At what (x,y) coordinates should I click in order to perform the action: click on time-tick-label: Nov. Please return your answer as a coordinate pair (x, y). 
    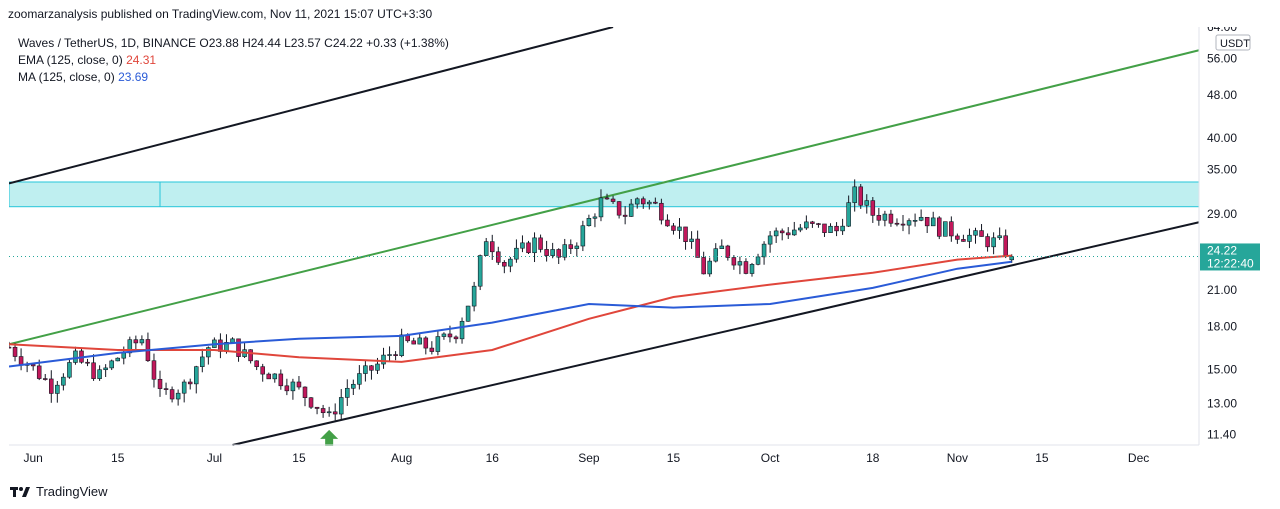
    Looking at the image, I should click on (957, 458).